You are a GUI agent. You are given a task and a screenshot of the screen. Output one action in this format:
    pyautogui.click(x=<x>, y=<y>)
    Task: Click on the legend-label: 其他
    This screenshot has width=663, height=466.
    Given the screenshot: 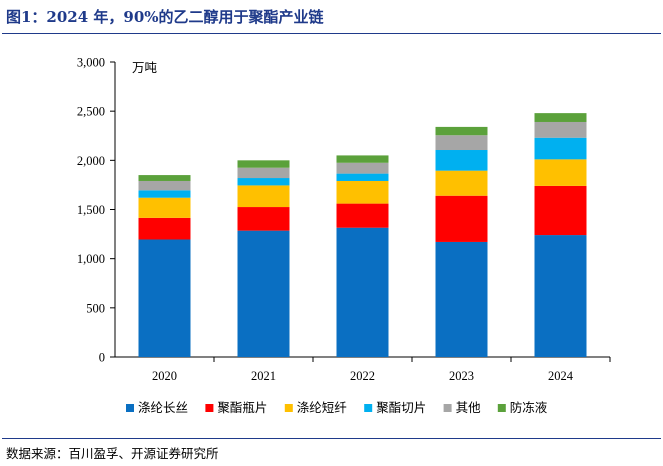 What is the action you would take?
    pyautogui.click(x=469, y=407)
    